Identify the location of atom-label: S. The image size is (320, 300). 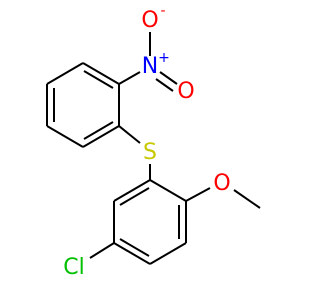
(150, 152).